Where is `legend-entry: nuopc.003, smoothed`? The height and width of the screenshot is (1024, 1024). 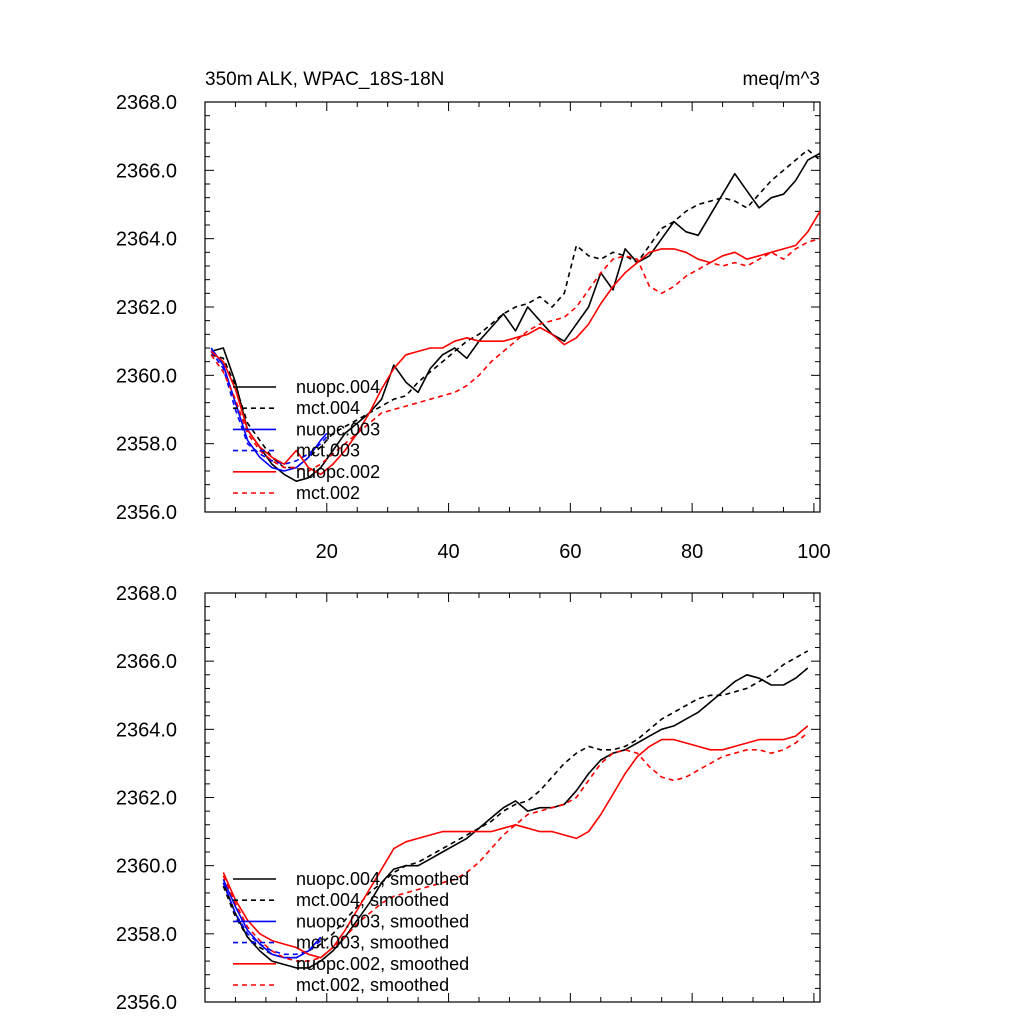
legend-entry: nuopc.003, smoothed is located at coordinates (382, 921).